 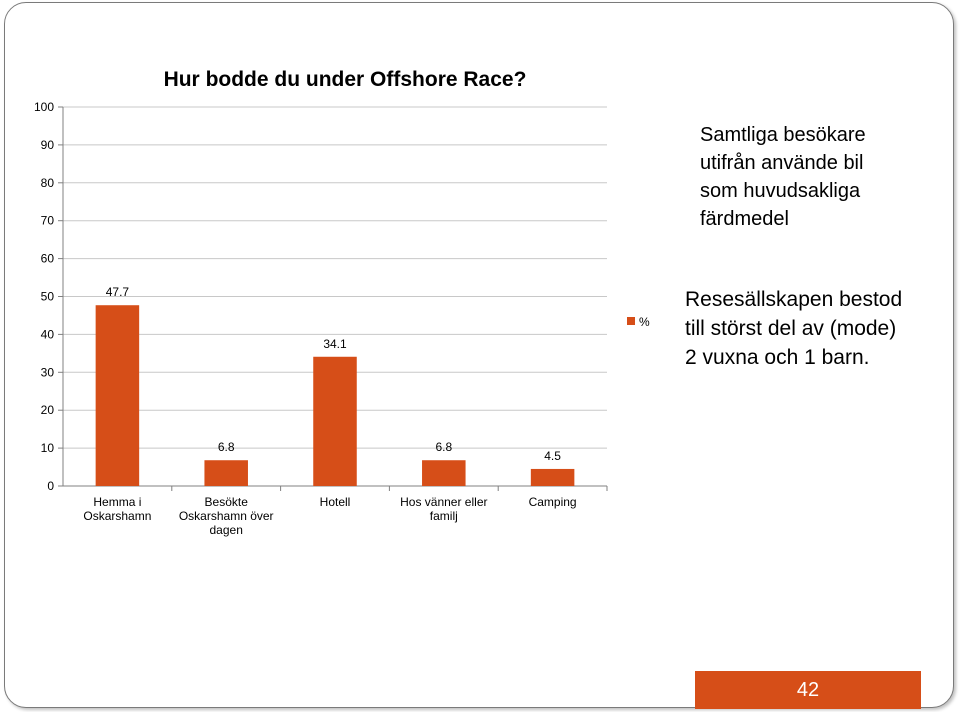 I want to click on y-tick-label: 80, so click(x=48, y=183).